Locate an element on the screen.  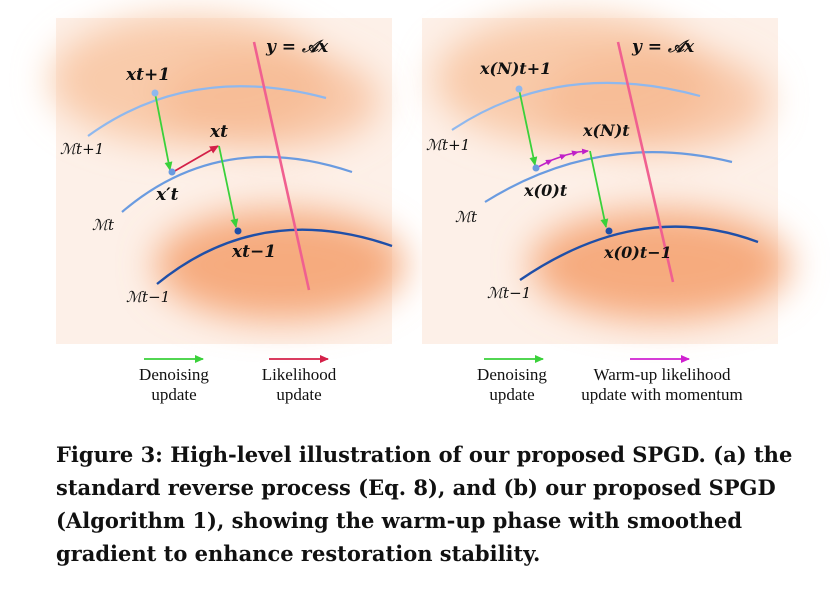
denoising-arrow-2-b is located at coordinates (599, 189).